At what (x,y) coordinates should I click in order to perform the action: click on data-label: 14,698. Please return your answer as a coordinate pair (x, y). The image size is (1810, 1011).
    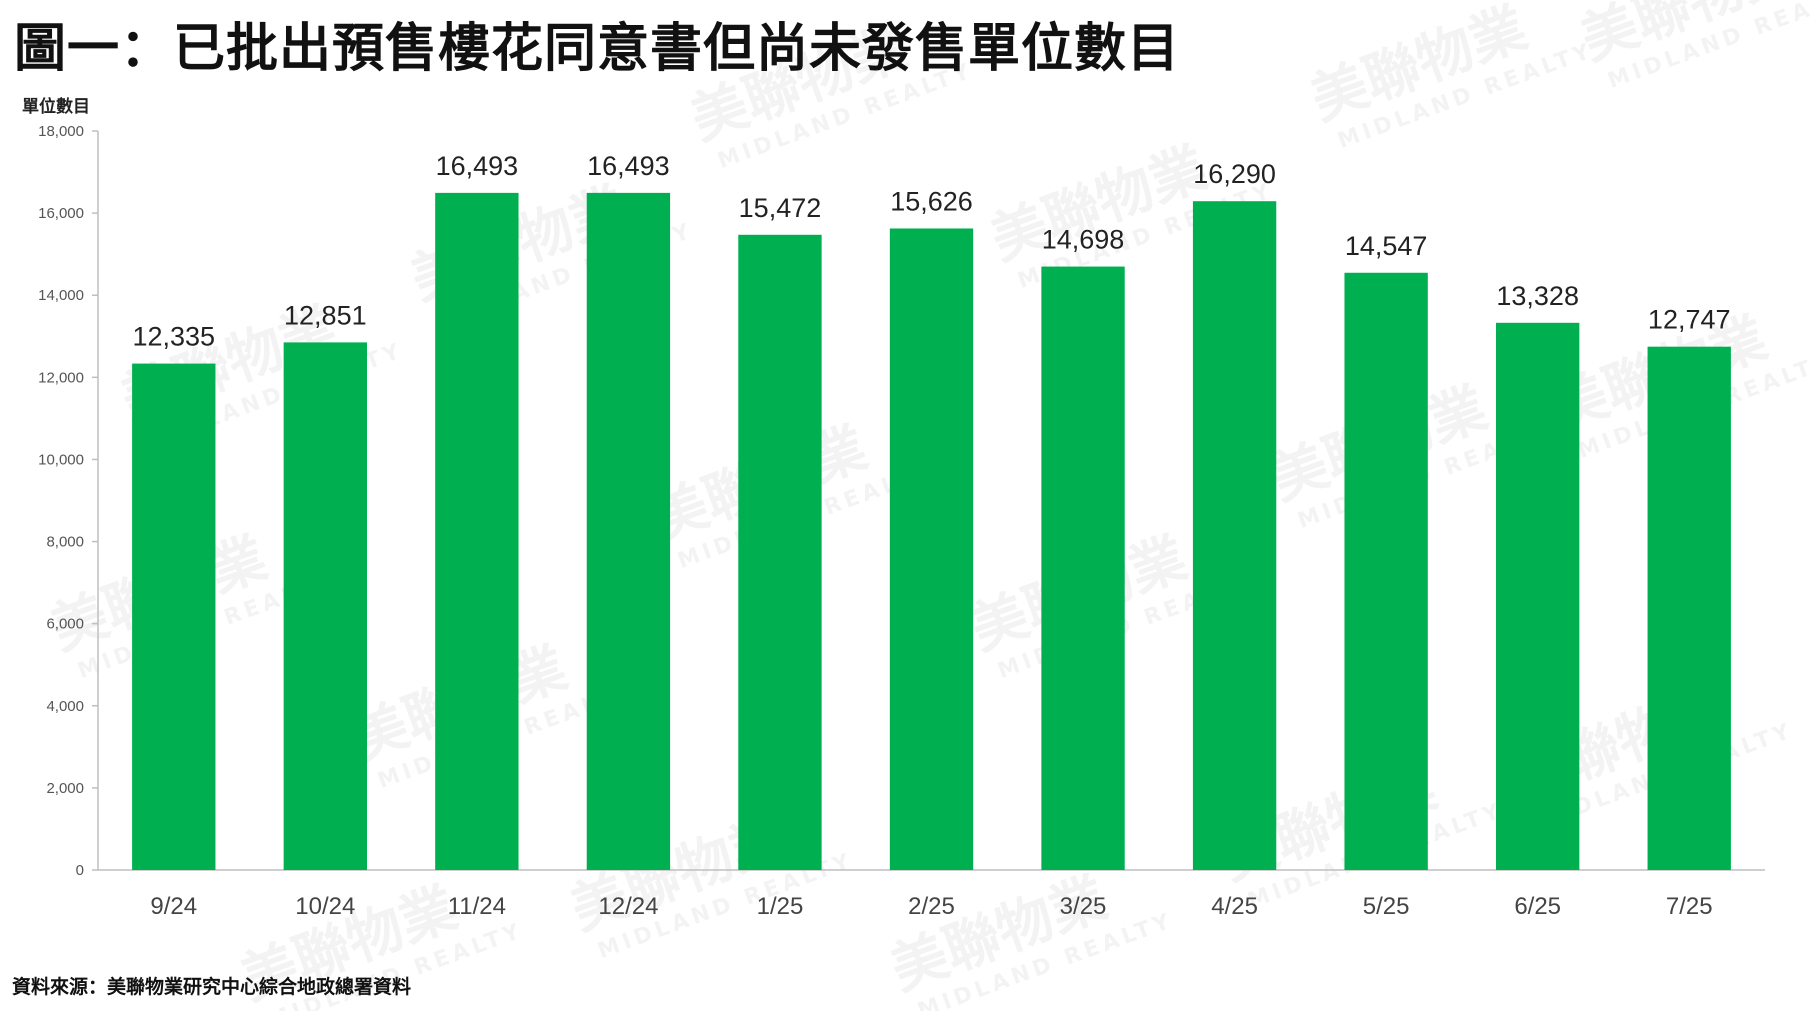
    Looking at the image, I should click on (1083, 240).